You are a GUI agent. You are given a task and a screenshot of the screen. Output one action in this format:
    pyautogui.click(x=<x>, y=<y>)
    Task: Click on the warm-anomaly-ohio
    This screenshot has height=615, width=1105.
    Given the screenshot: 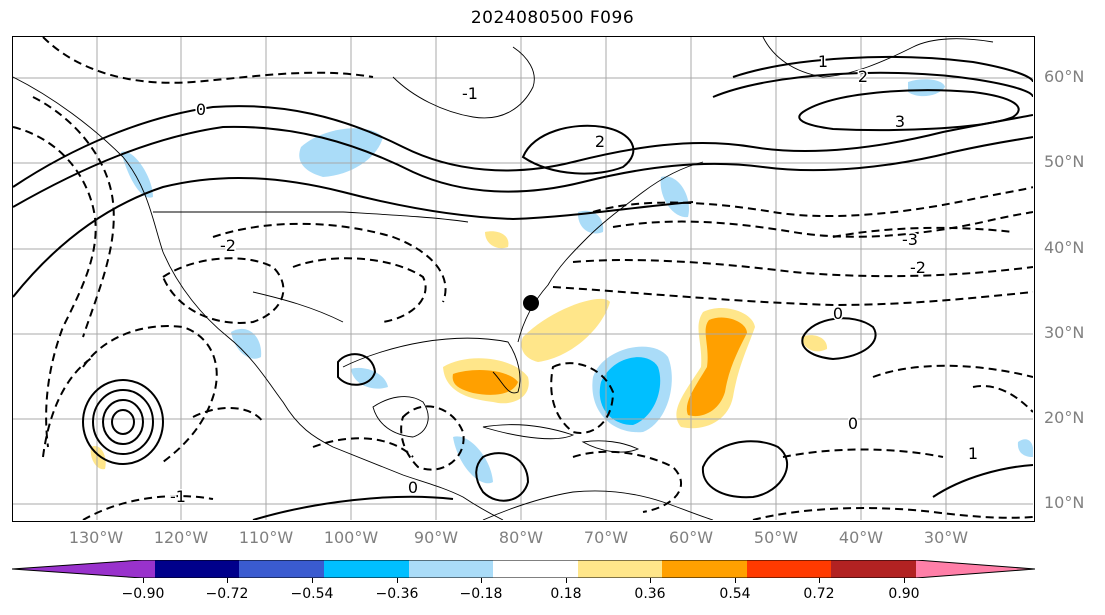 What is the action you would take?
    pyautogui.click(x=497, y=240)
    